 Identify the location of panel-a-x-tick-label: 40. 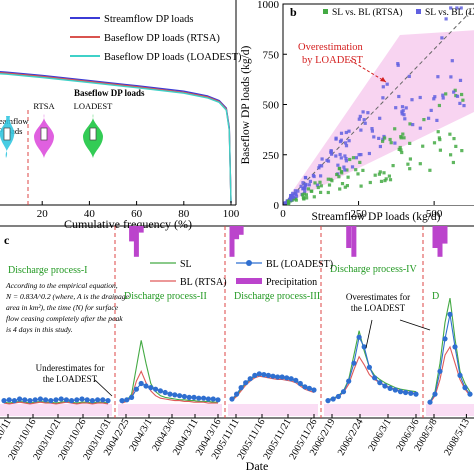
(90, 214).